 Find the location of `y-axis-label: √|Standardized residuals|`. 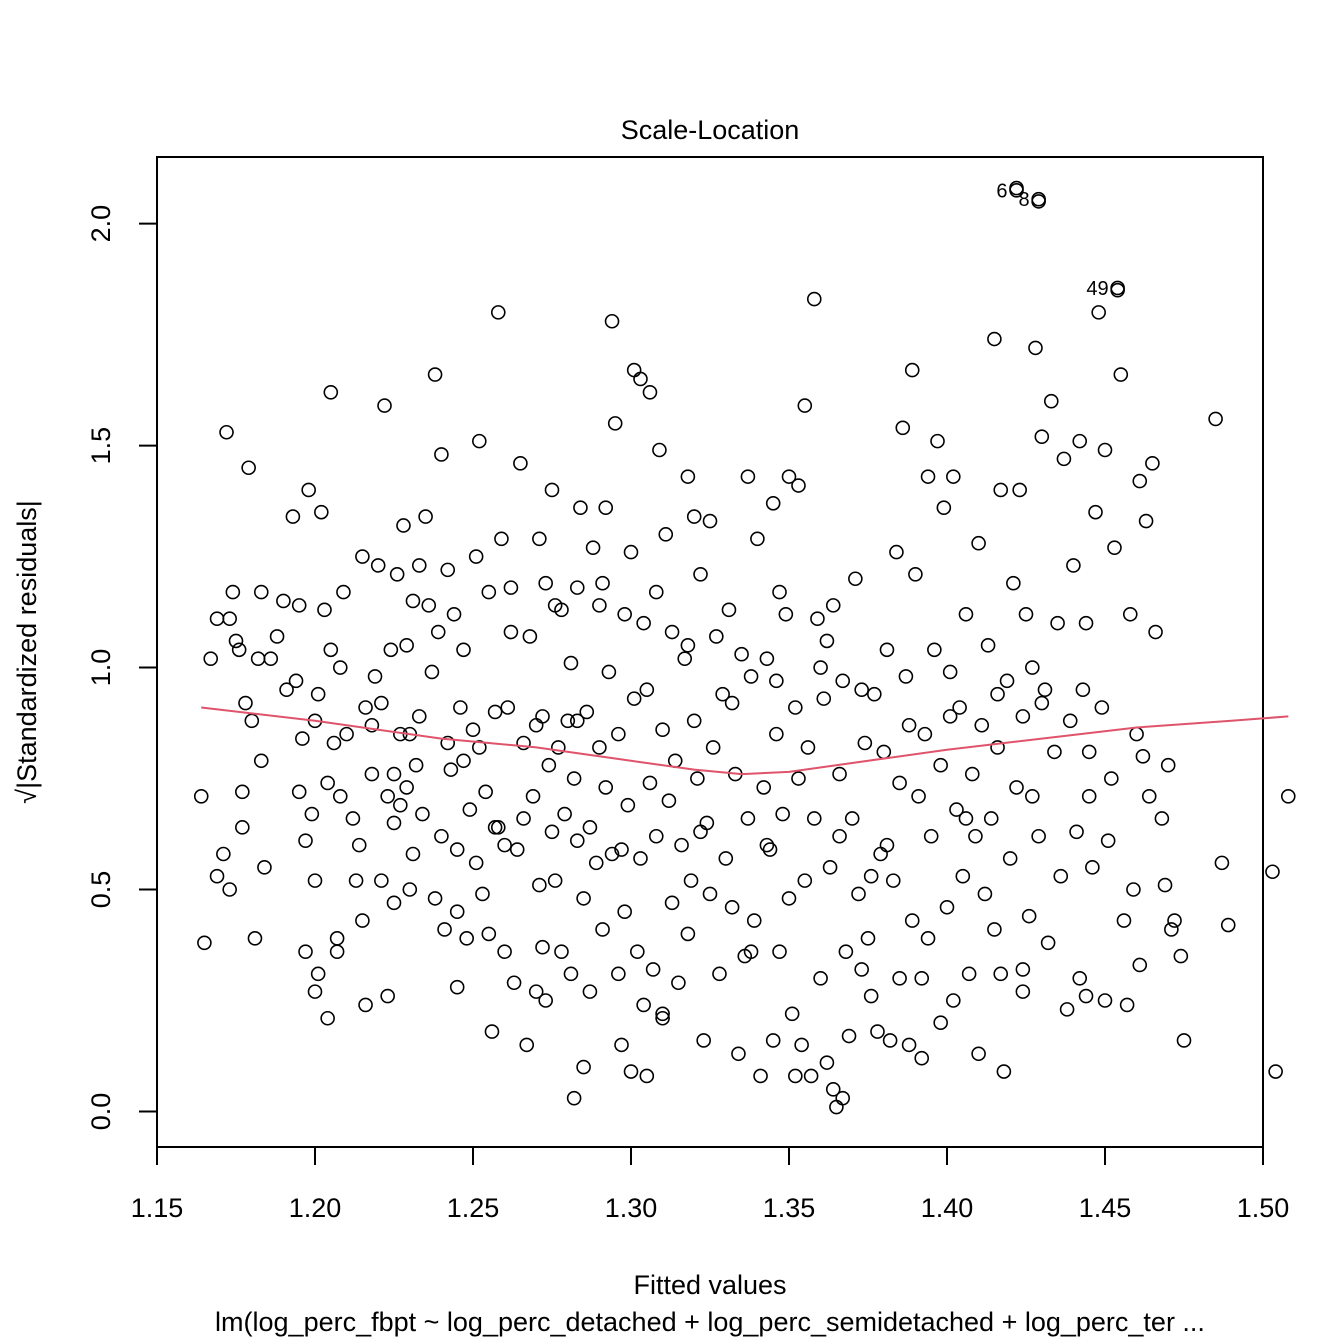

y-axis-label: √|Standardized residuals| is located at coordinates (27, 652).